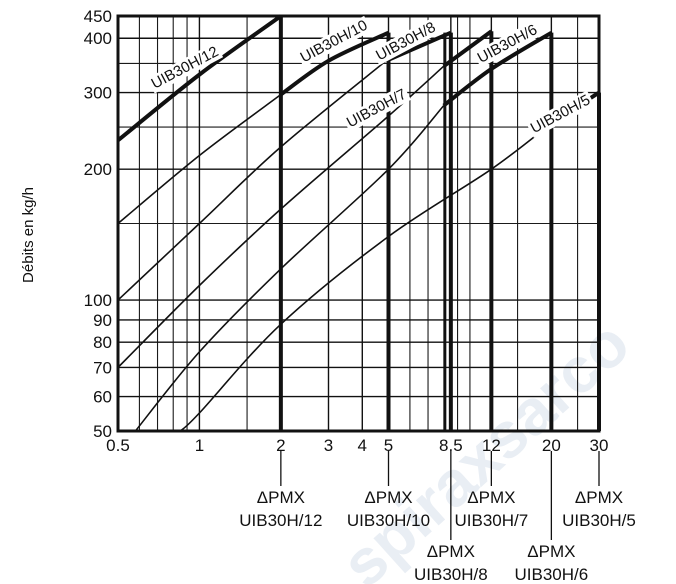  What do you see at coordinates (98, 93) in the screenshot?
I see `y-tick-label: 300` at bounding box center [98, 93].